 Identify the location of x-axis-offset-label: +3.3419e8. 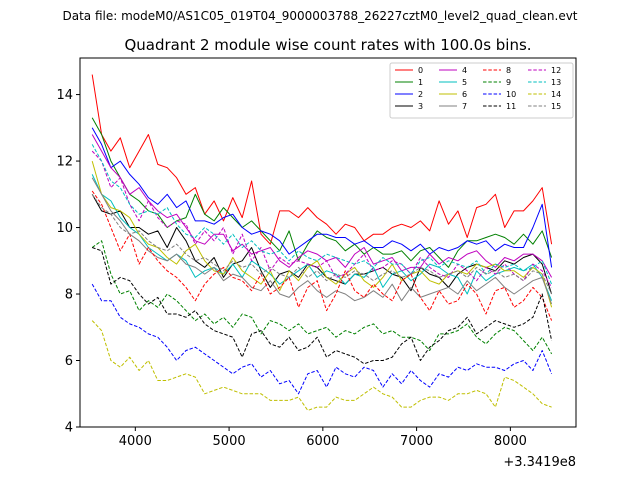
(539, 462).